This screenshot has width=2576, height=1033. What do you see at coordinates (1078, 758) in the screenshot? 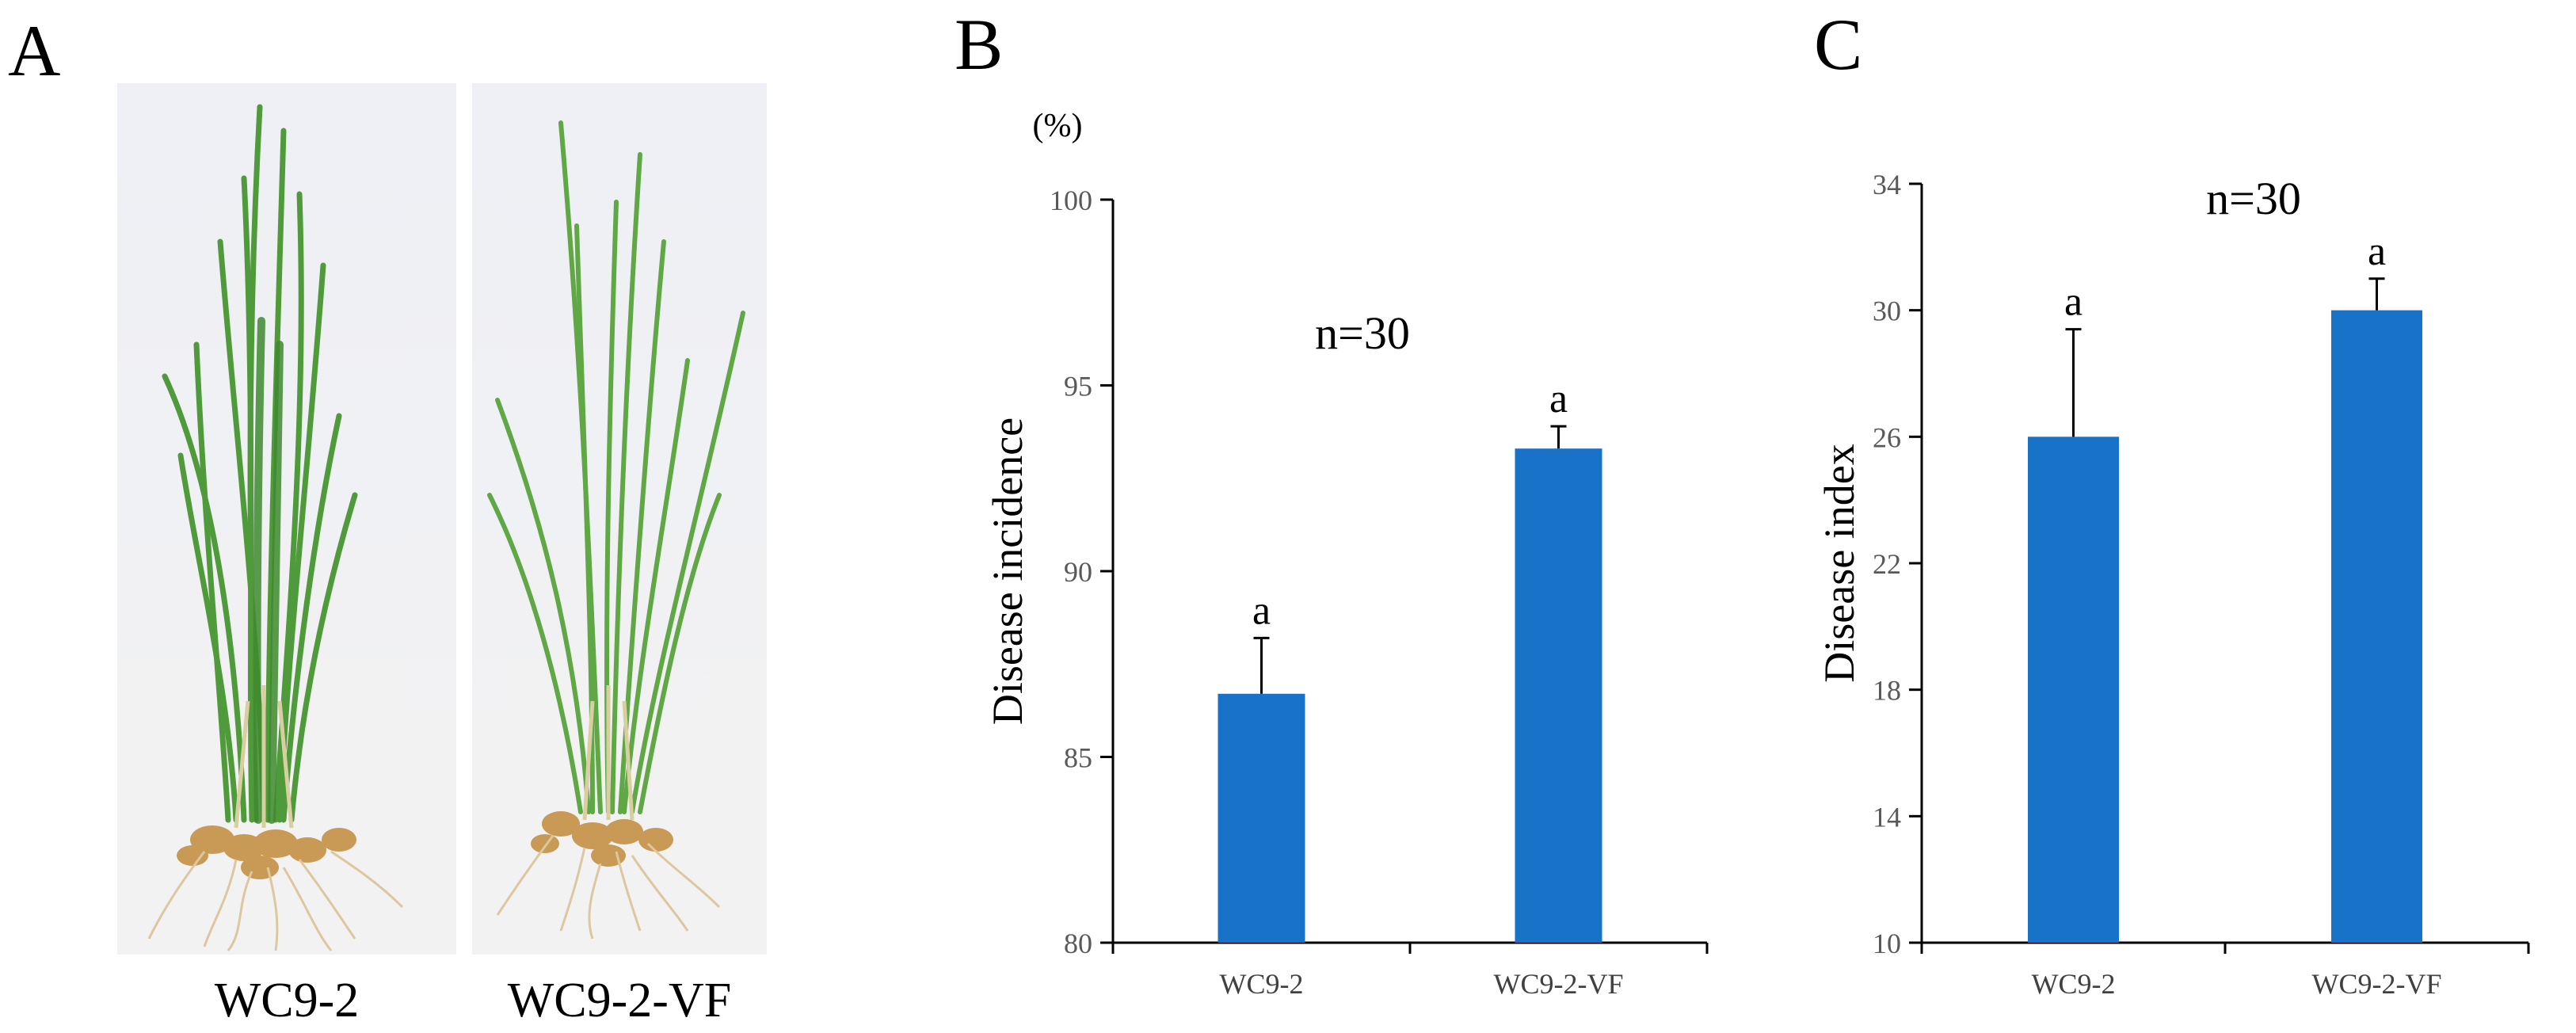
I see `y-tick-label: 85` at bounding box center [1078, 758].